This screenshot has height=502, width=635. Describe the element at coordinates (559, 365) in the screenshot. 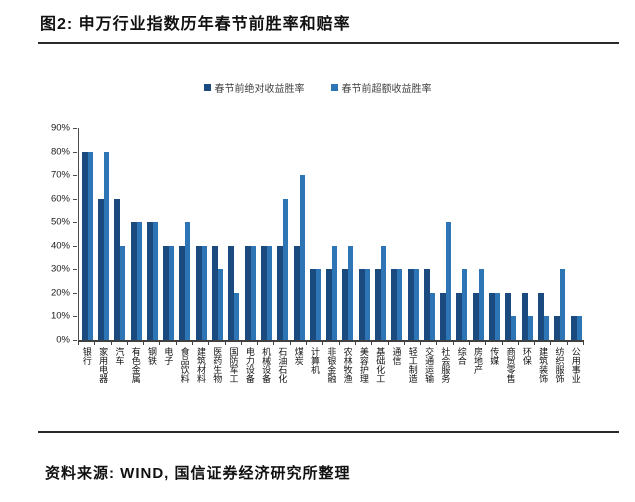

I see `x-category-label: 纺织服饰` at that location.